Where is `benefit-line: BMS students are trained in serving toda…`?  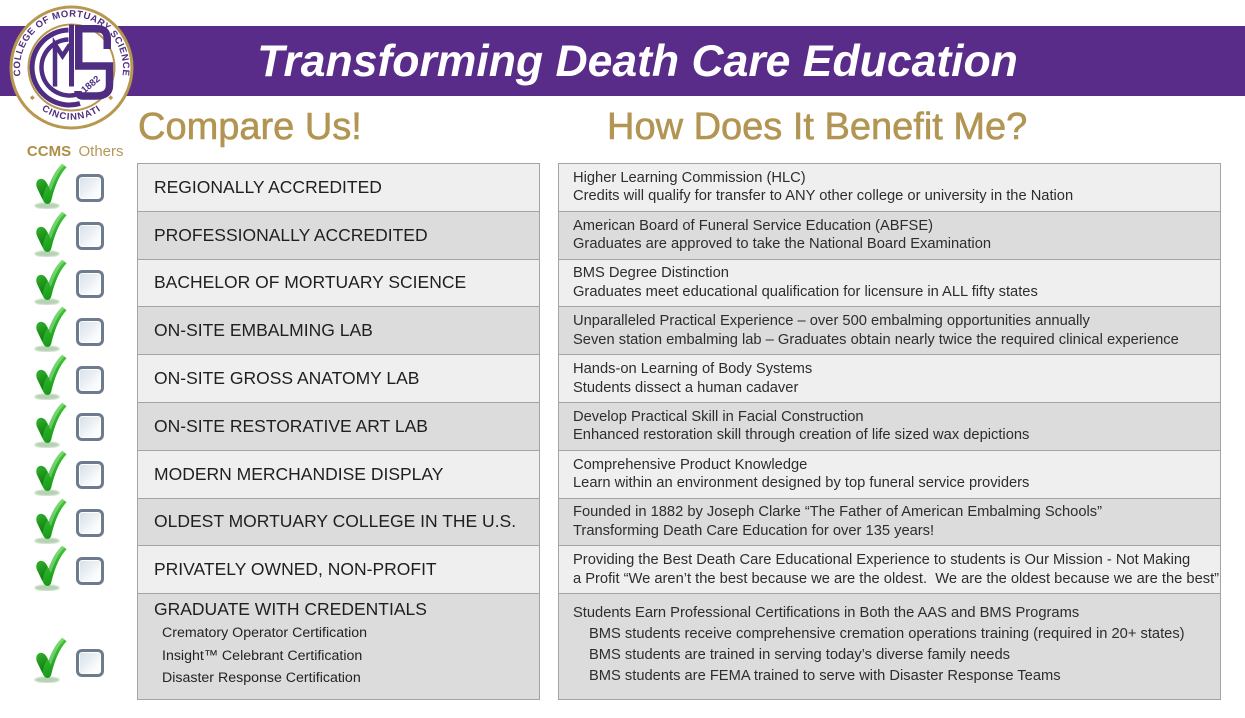
benefit-line: BMS students are trained in serving toda… is located at coordinates (799, 655).